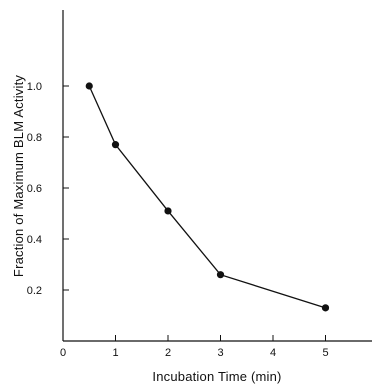 The image size is (372, 385). I want to click on y-tick-label: 0.4, so click(34, 240).